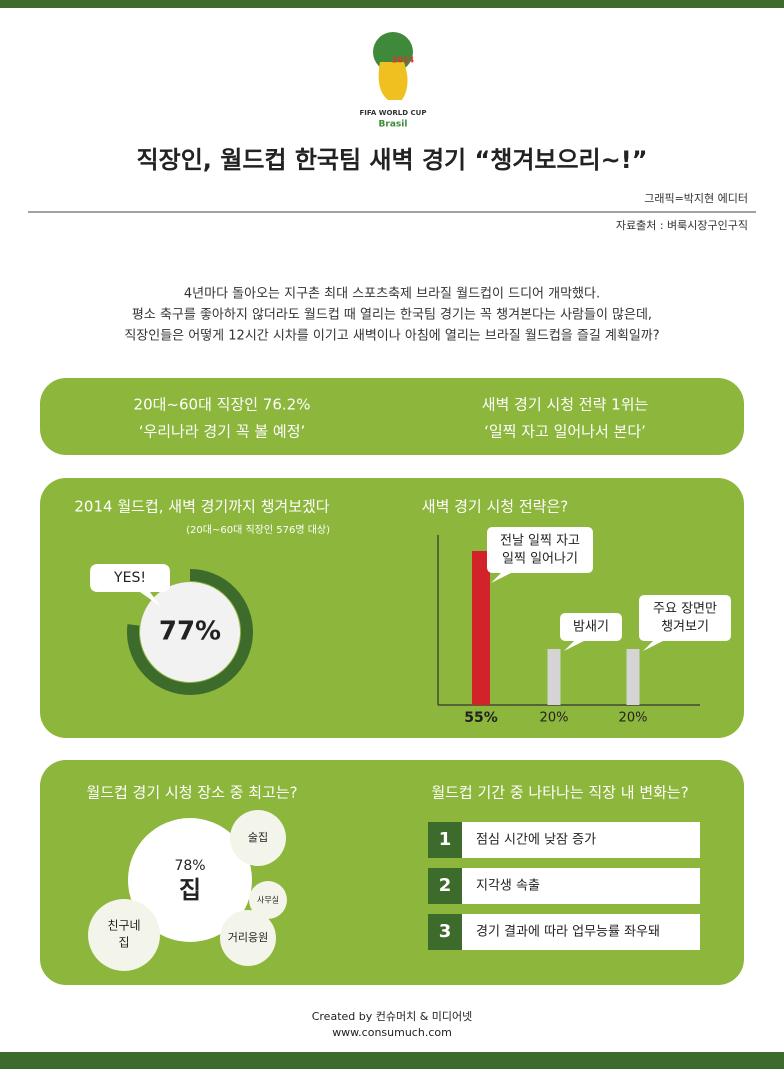 The width and height of the screenshot is (784, 1069). I want to click on bars-title: 새벽 경기 시청 전략은?, so click(495, 507).